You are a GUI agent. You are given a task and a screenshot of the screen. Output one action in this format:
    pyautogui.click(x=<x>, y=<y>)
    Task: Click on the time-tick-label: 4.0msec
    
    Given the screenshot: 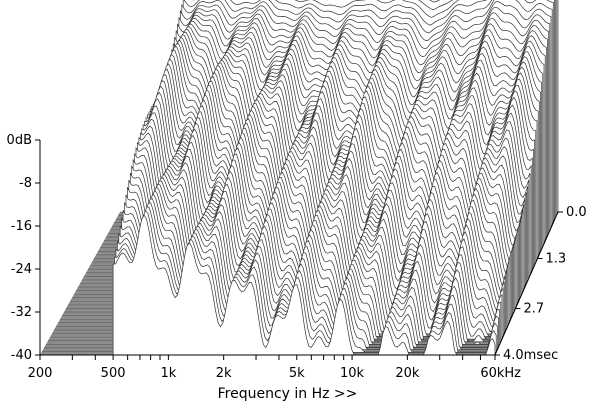 What is the action you would take?
    pyautogui.click(x=530, y=355)
    